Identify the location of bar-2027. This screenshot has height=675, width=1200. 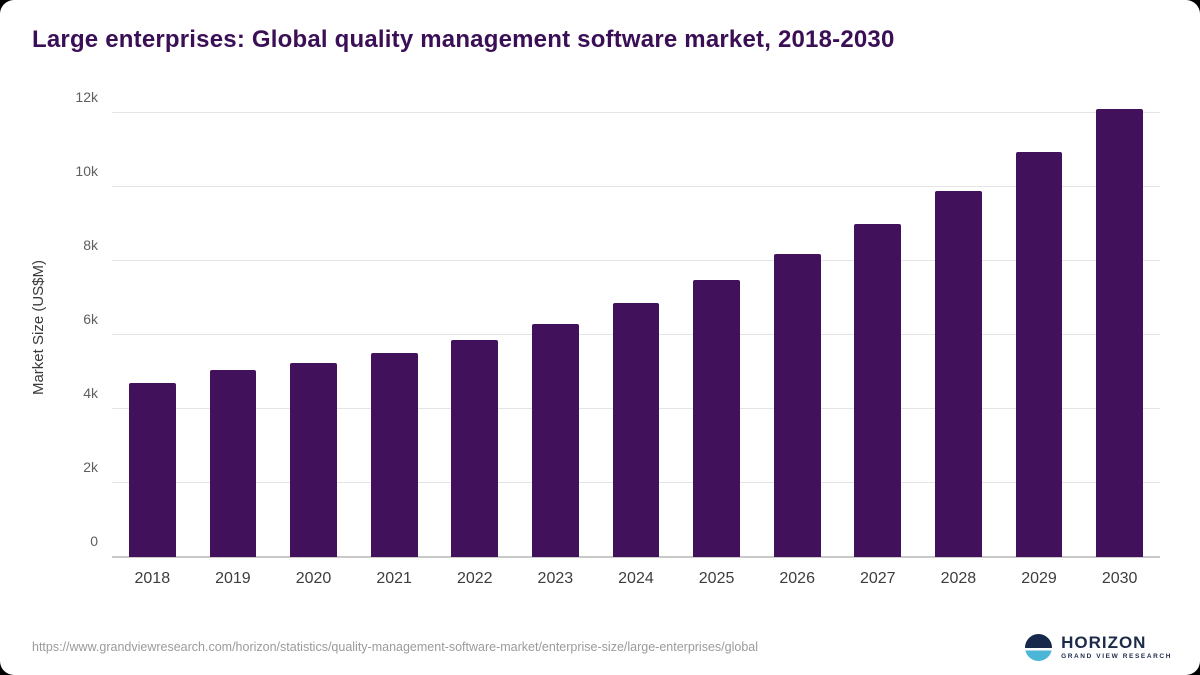
(878, 390).